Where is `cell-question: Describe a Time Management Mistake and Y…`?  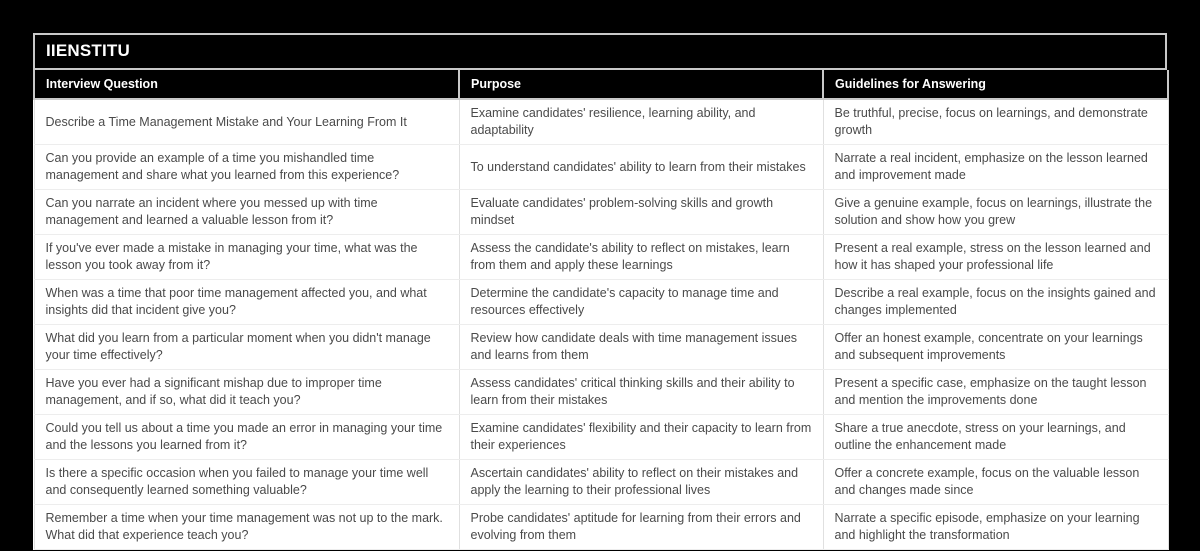
cell-question: Describe a Time Management Mistake and Y… is located at coordinates (246, 121).